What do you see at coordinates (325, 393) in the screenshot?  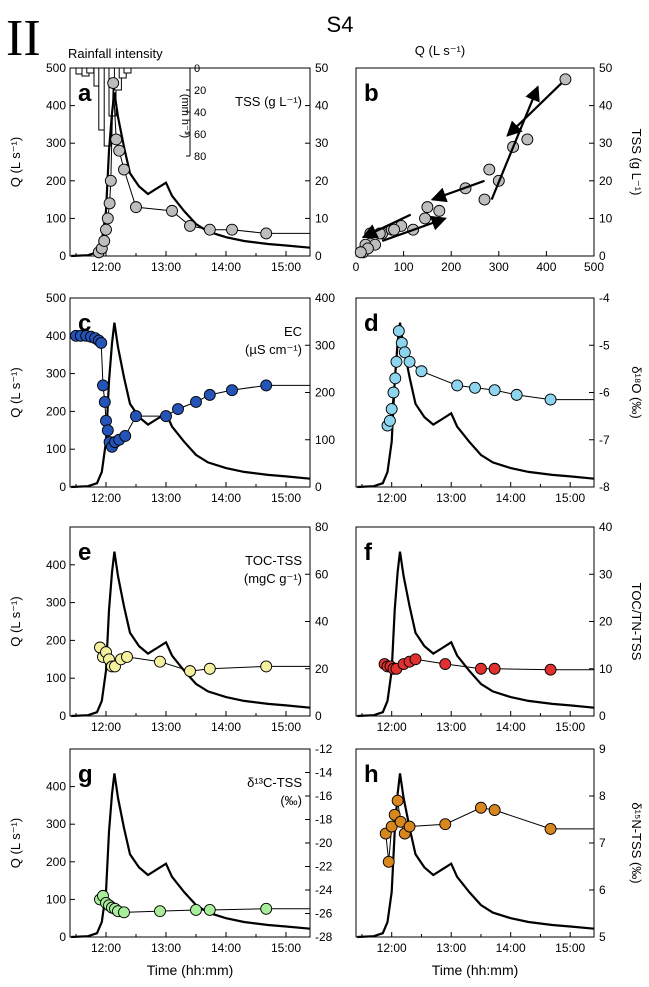 I see `y2-tick-label: 200` at bounding box center [325, 393].